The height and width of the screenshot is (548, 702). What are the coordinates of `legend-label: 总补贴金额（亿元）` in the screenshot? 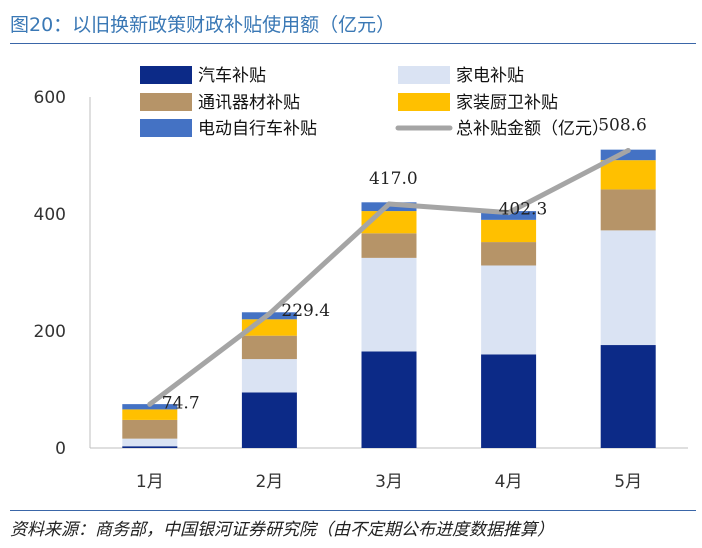 It's located at (532, 129).